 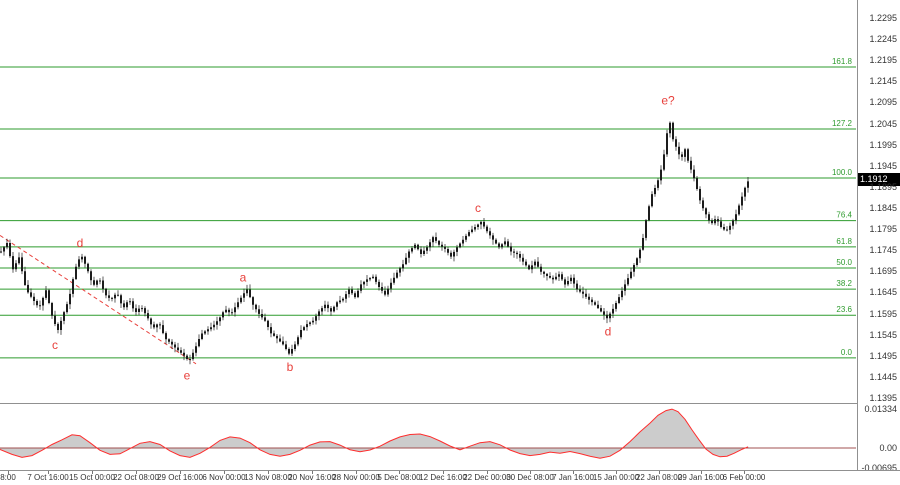 I want to click on time-axis-label: 12 Dec 16:00, so click(x=443, y=477).